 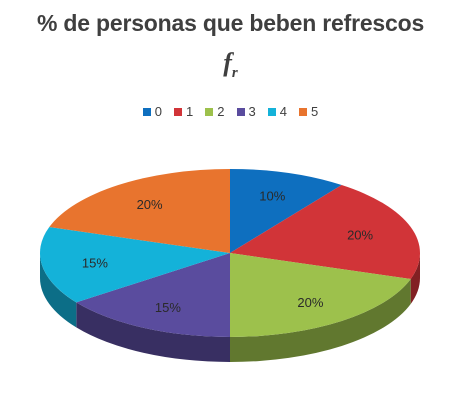 What do you see at coordinates (230, 111) in the screenshot?
I see `chart-legend: 0 1 2 3 4 5` at bounding box center [230, 111].